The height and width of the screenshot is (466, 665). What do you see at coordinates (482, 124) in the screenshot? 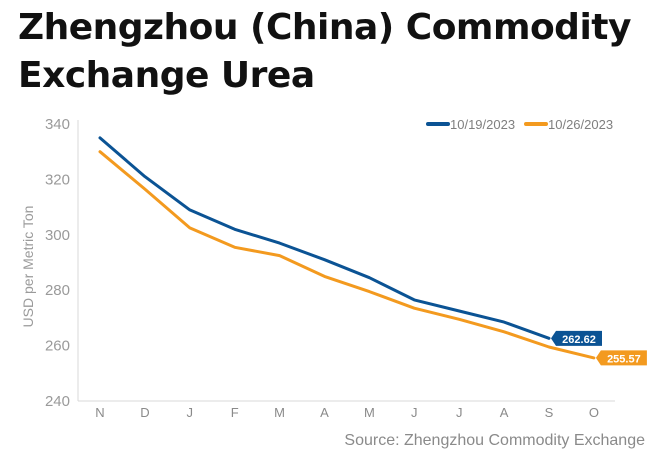
I see `legend-label-1: 10/19/2023` at bounding box center [482, 124].